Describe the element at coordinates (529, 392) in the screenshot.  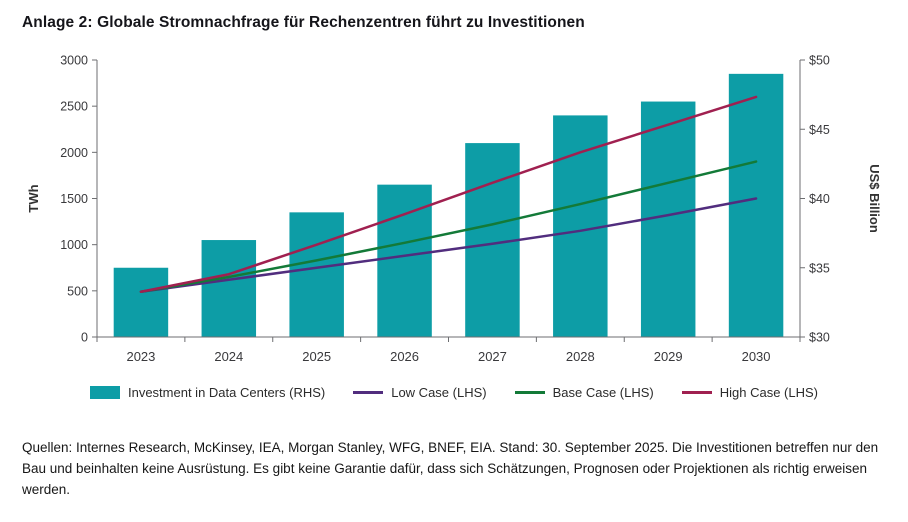
I see `base-case-line-swatch-icon` at that location.